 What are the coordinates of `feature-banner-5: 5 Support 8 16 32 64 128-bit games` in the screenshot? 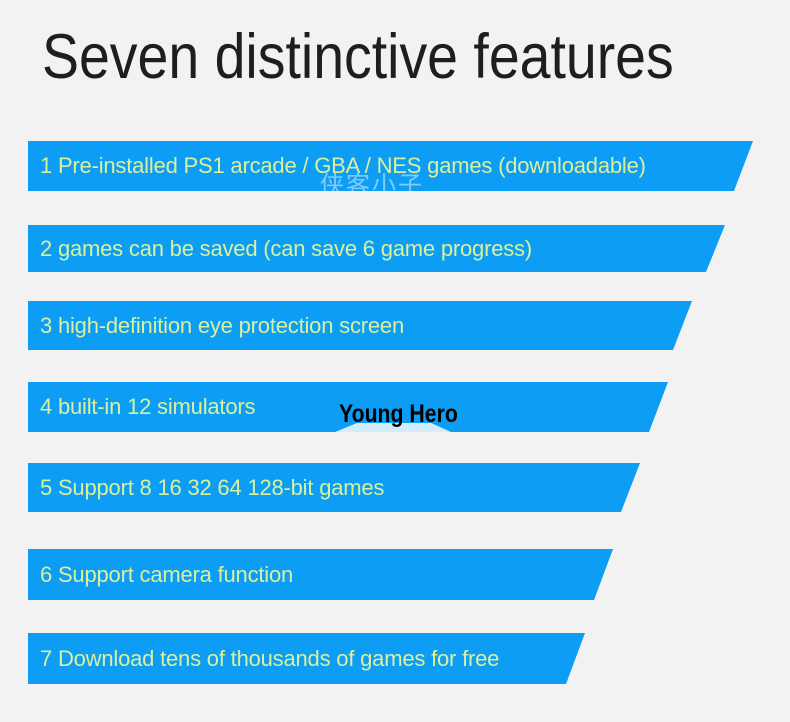 It's located at (334, 487).